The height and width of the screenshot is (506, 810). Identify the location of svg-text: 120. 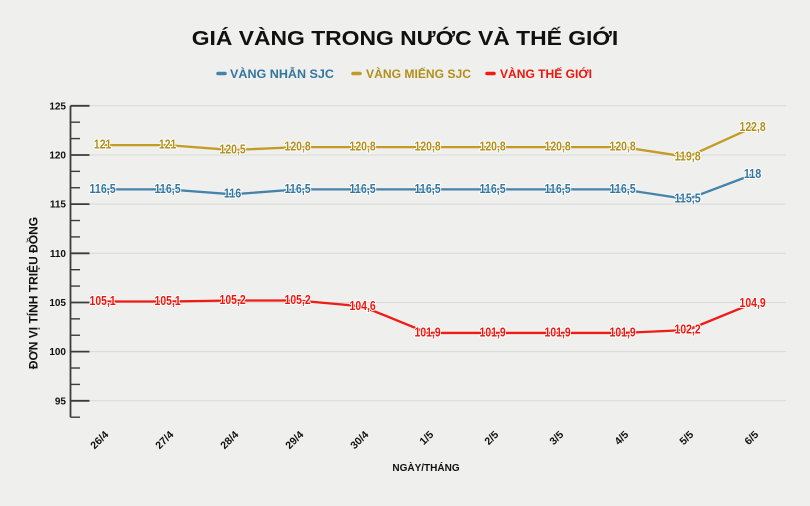
(57, 156).